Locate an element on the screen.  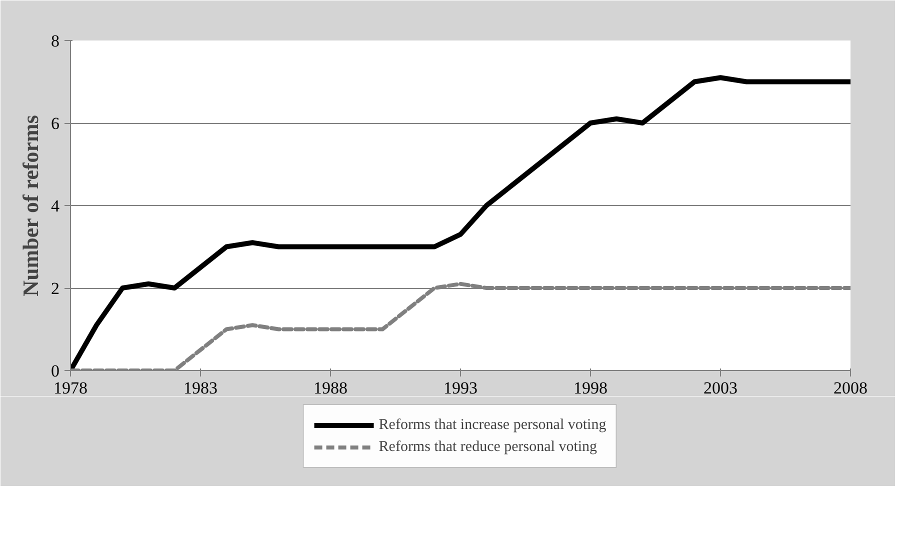
y-tick-label: 6 is located at coordinates (55, 123).